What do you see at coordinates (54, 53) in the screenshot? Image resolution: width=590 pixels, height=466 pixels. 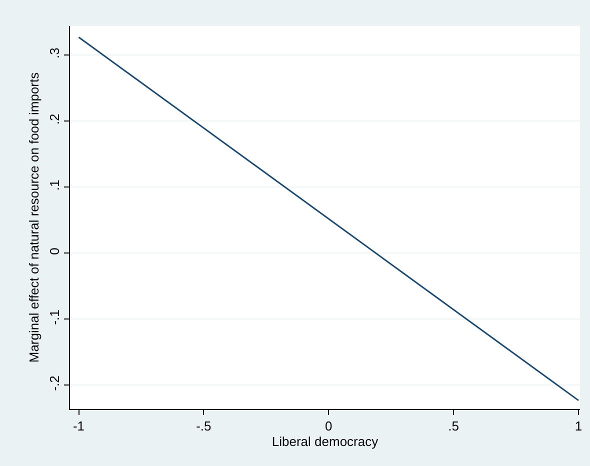 I see `y-tick-label: .3` at bounding box center [54, 53].